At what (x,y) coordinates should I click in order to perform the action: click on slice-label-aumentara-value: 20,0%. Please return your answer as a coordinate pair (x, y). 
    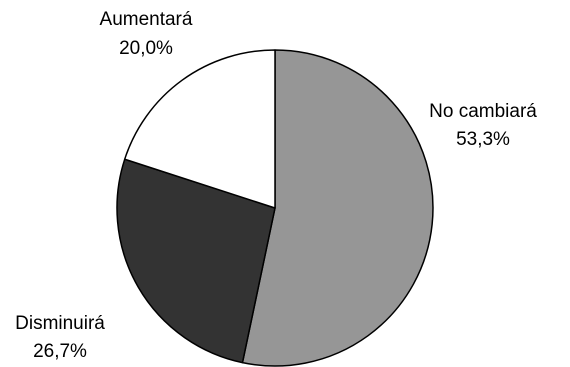
    Looking at the image, I should click on (146, 48).